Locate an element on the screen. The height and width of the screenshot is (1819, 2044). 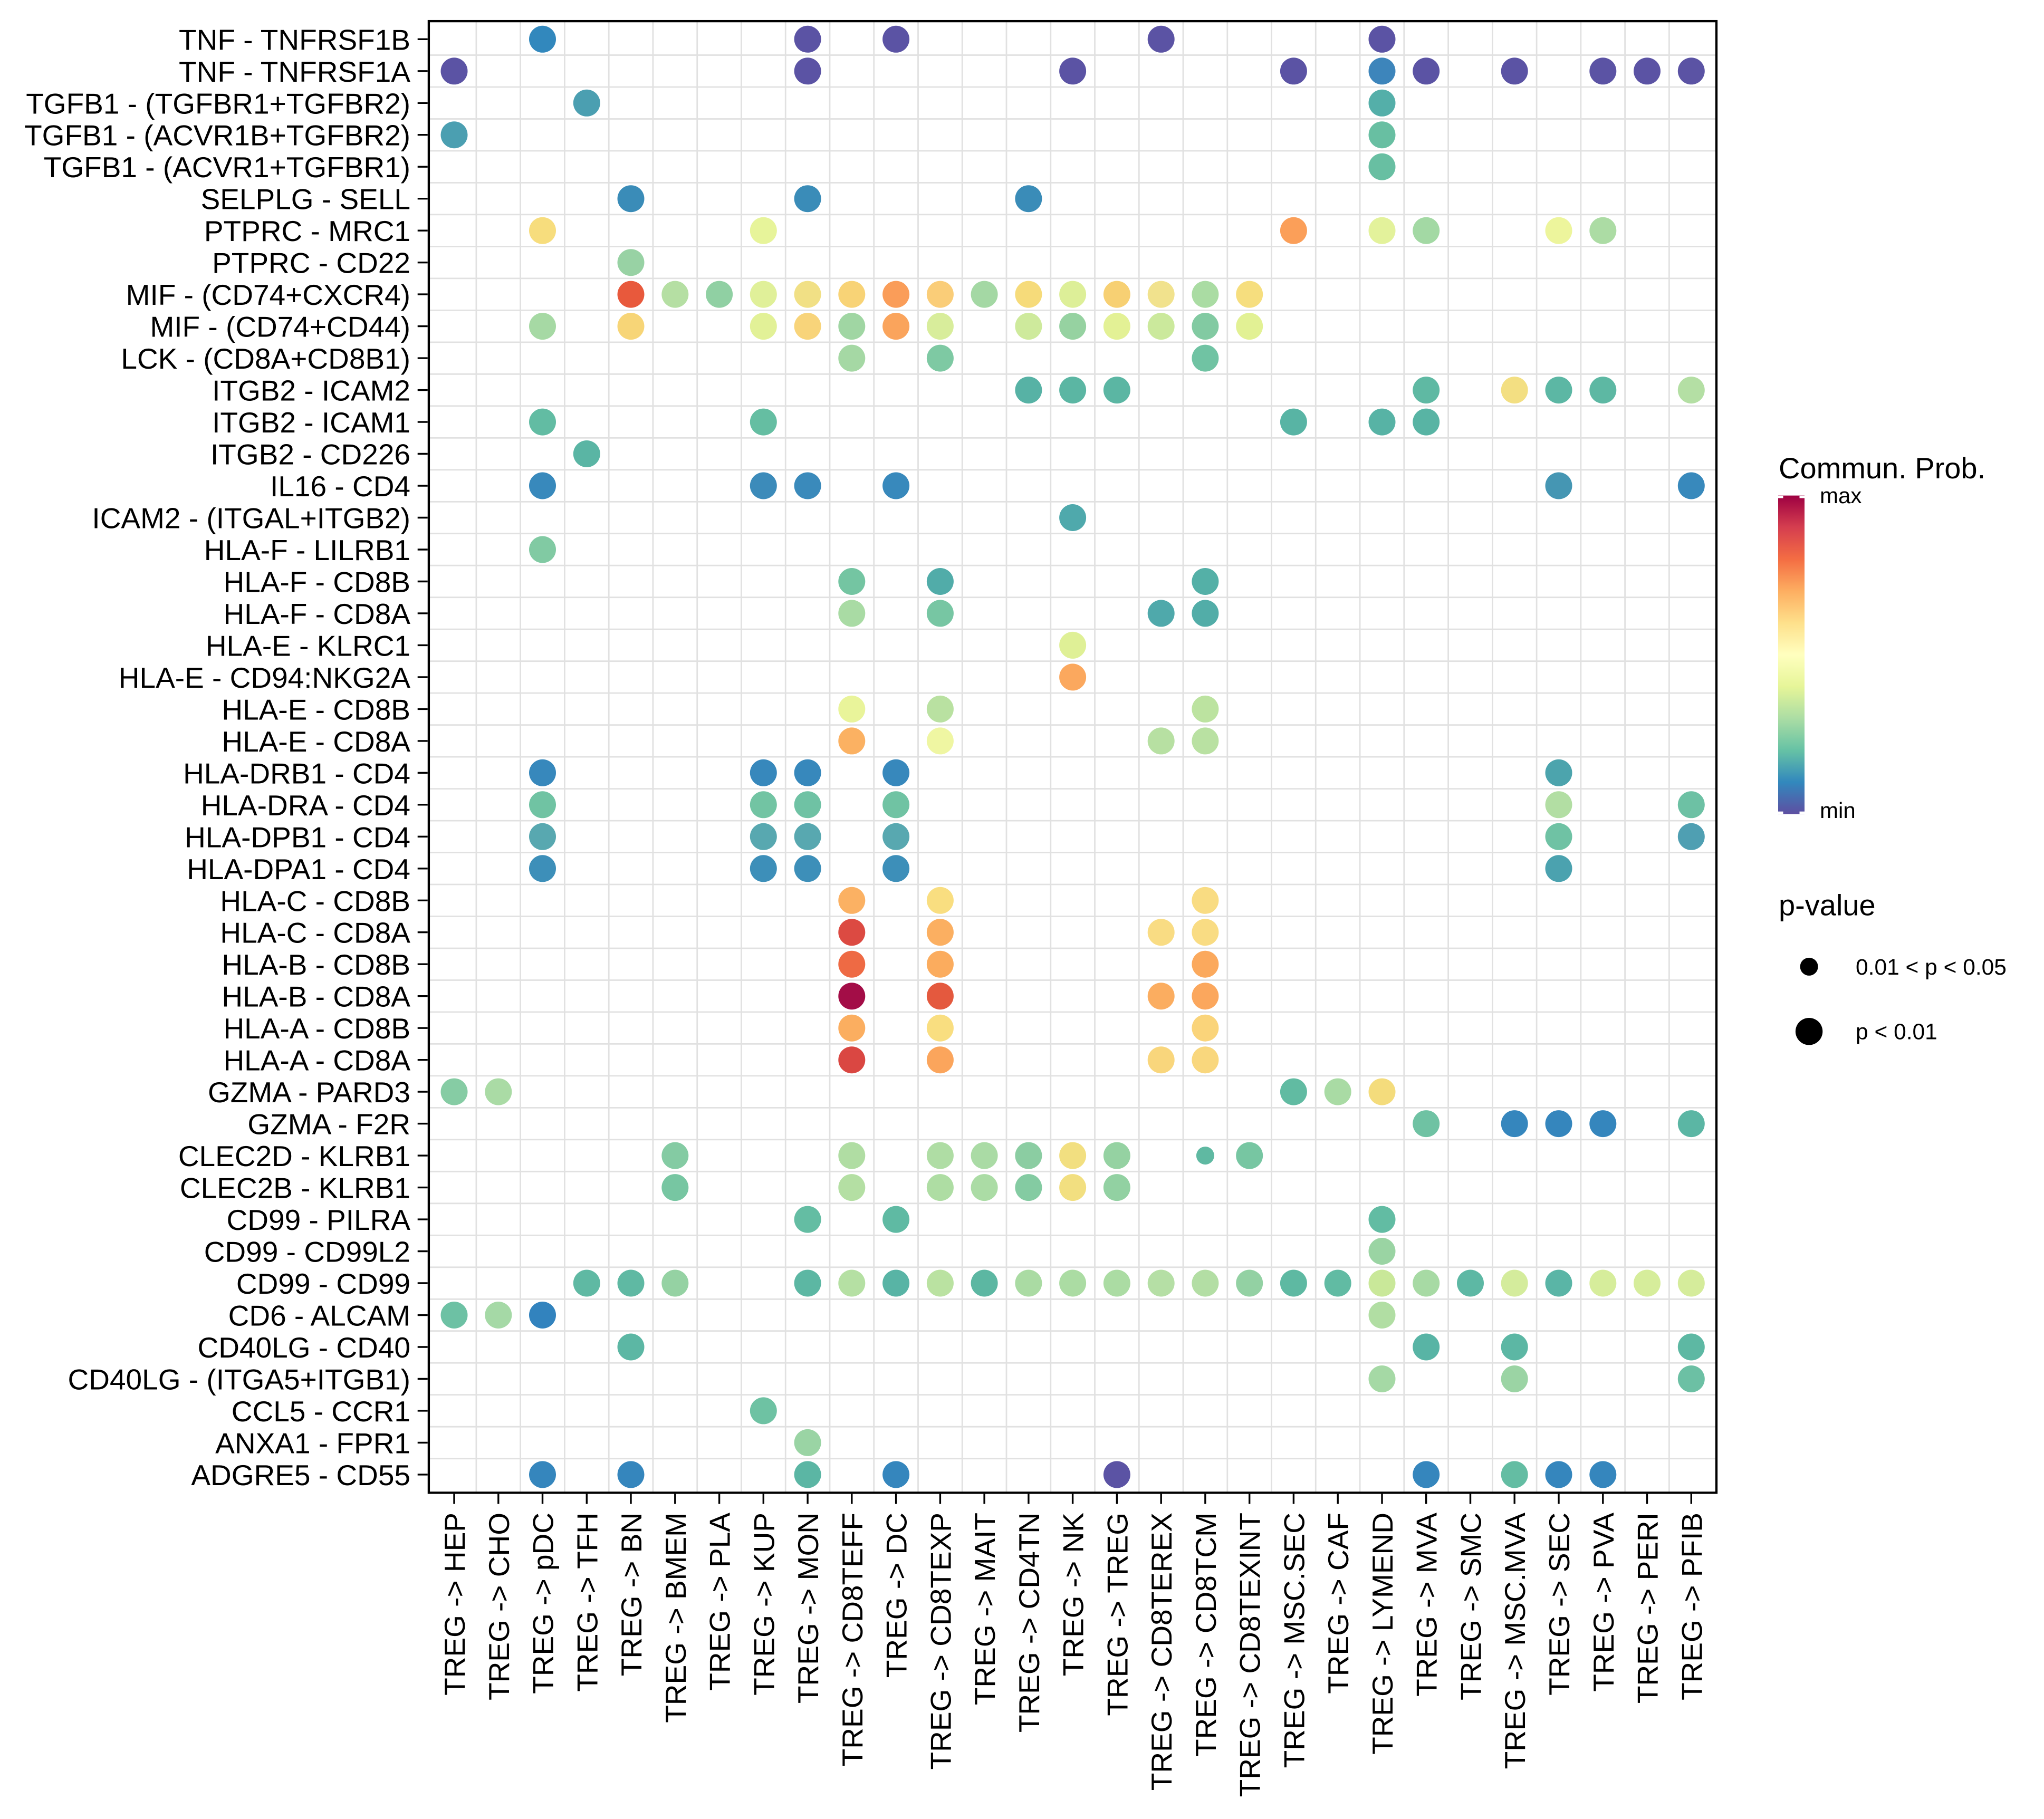
svg-text: max is located at coordinates (1841, 496).